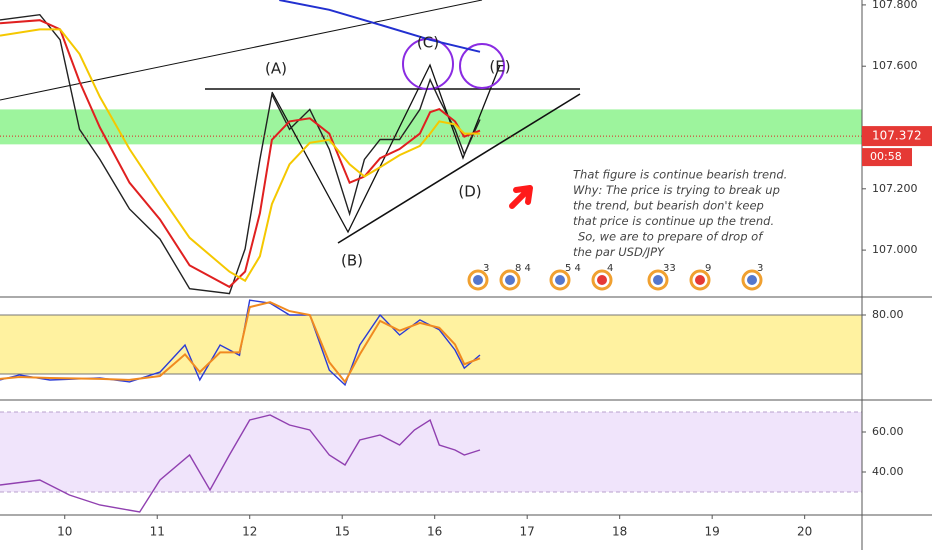  Describe the element at coordinates (610, 268) in the screenshot. I see `event-count: 4` at that location.